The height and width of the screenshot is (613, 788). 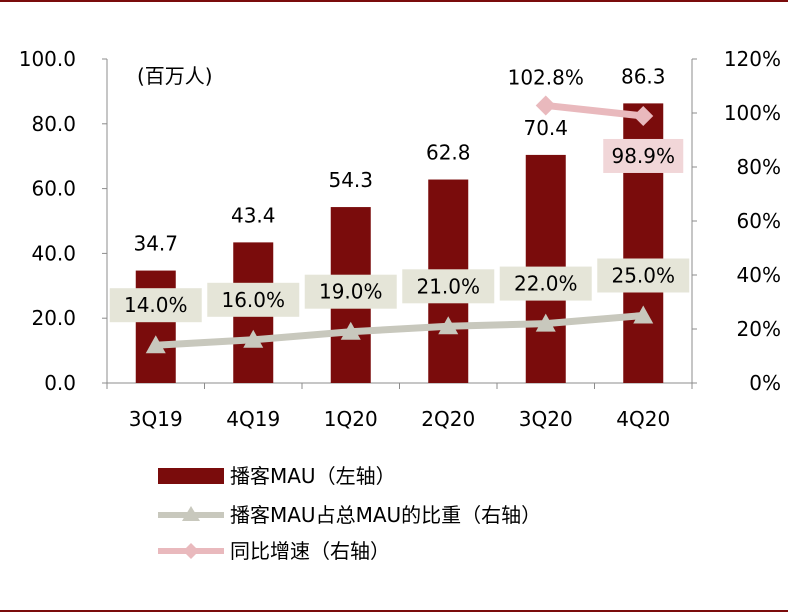 What do you see at coordinates (759, 329) in the screenshot?
I see `y-right-tick-label: 20%` at bounding box center [759, 329].